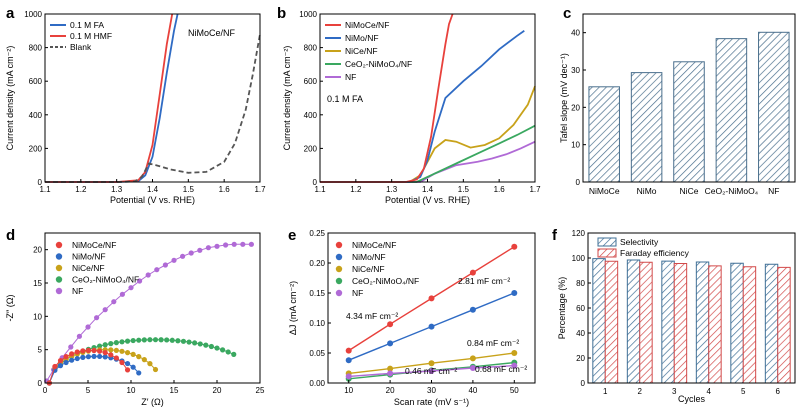 The image size is (800, 408). Describe the element at coordinates (743, 391) in the screenshot. I see `panel-f-category-label: 5` at that location.